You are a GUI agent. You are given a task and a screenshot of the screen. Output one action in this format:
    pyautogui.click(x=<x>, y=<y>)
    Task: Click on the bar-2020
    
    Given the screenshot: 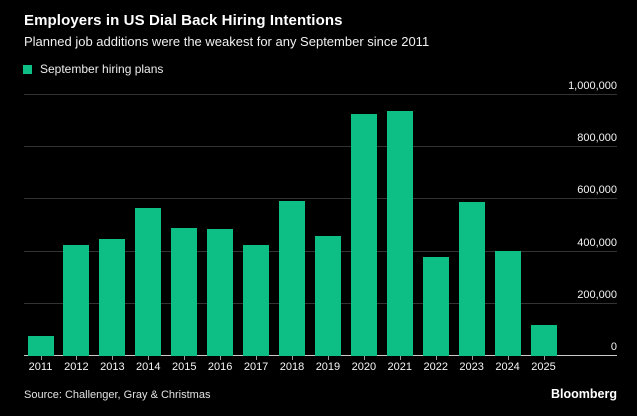 What is the action you would take?
    pyautogui.click(x=363, y=234)
    